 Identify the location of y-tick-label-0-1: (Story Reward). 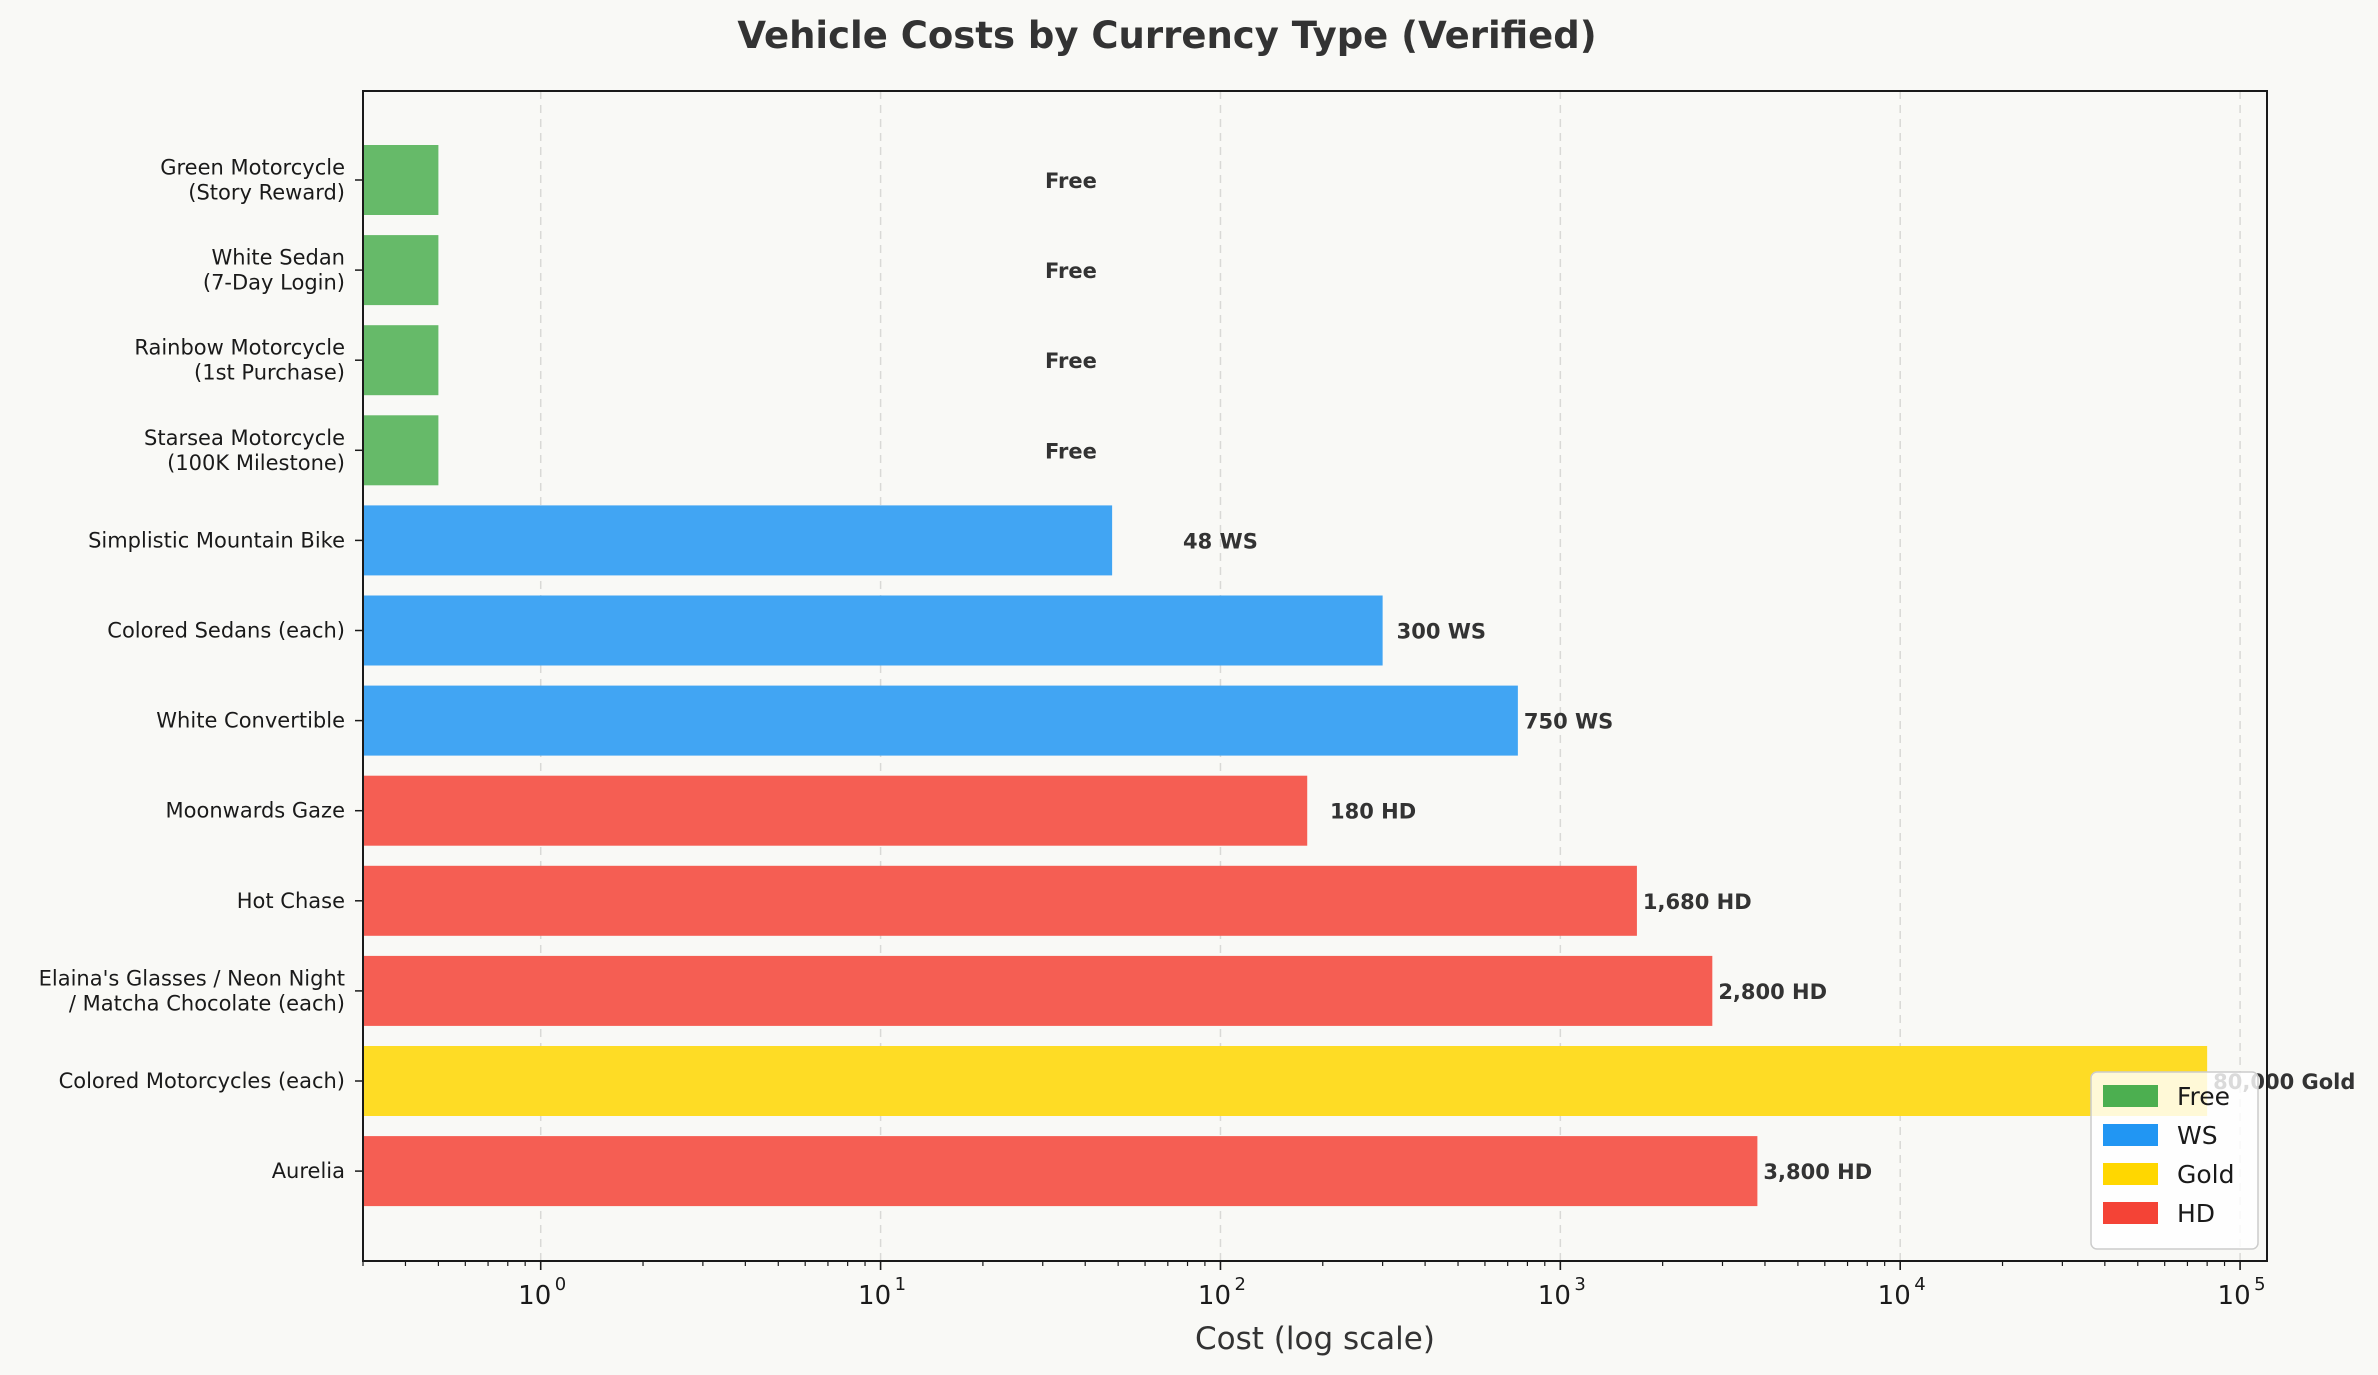
(266, 193).